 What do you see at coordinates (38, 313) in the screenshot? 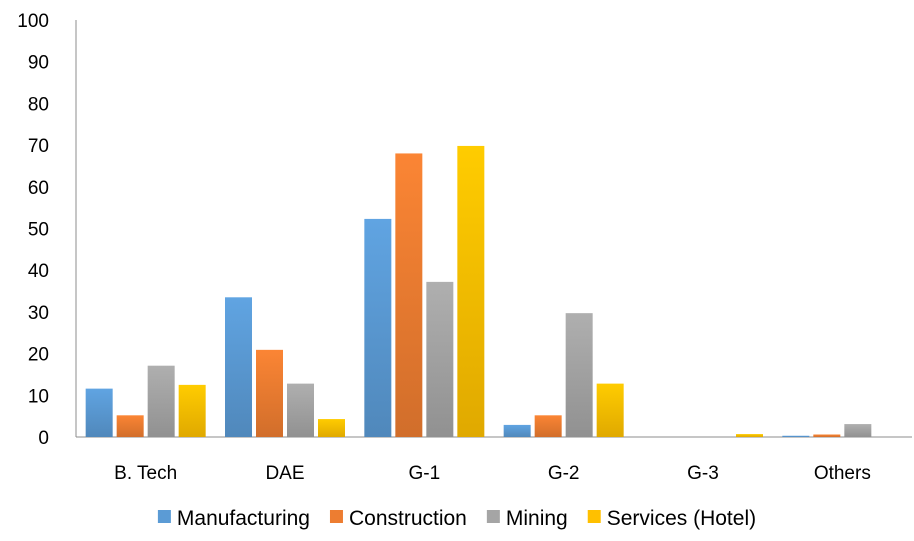
I see `y-tick-label-30: 30` at bounding box center [38, 313].